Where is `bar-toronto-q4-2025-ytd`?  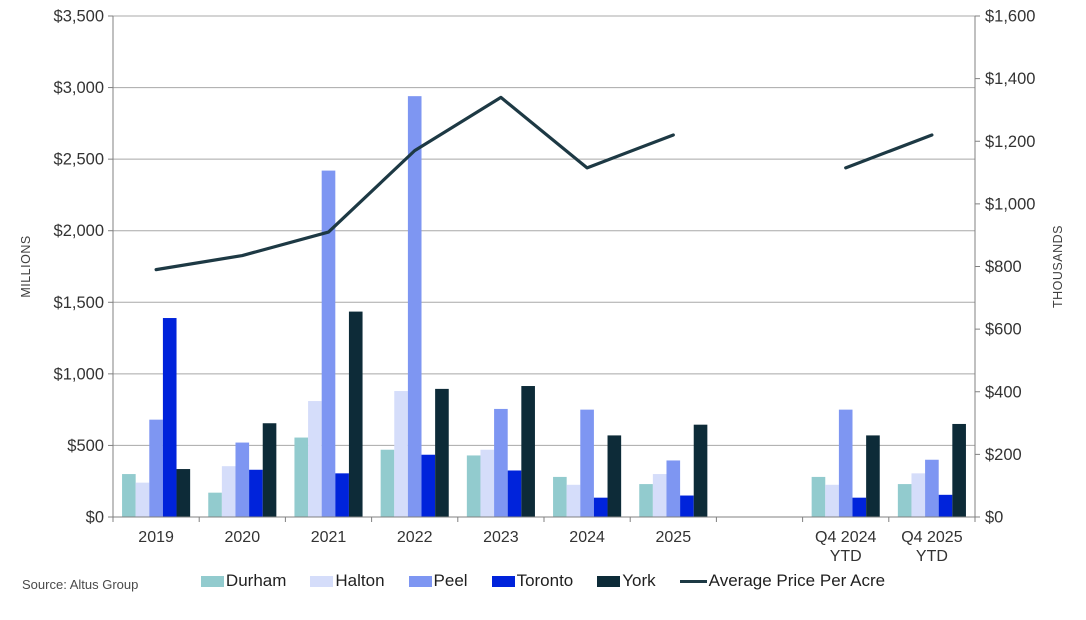 bar-toronto-q4-2025-ytd is located at coordinates (945, 505).